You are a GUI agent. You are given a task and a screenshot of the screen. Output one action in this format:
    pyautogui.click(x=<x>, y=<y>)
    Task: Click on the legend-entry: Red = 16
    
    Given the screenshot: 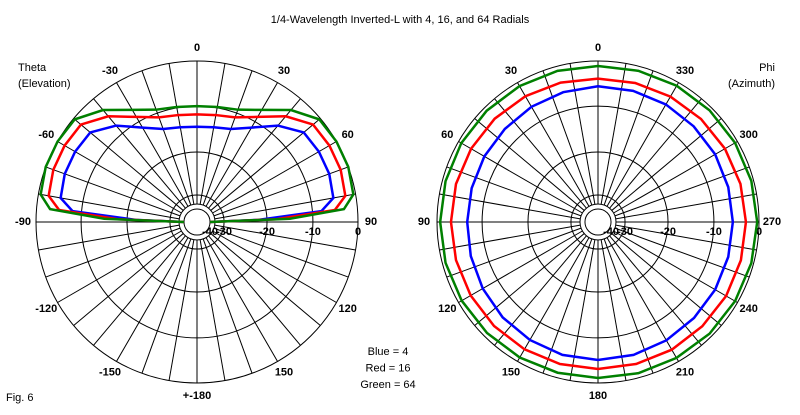 What is the action you would take?
    pyautogui.click(x=388, y=368)
    